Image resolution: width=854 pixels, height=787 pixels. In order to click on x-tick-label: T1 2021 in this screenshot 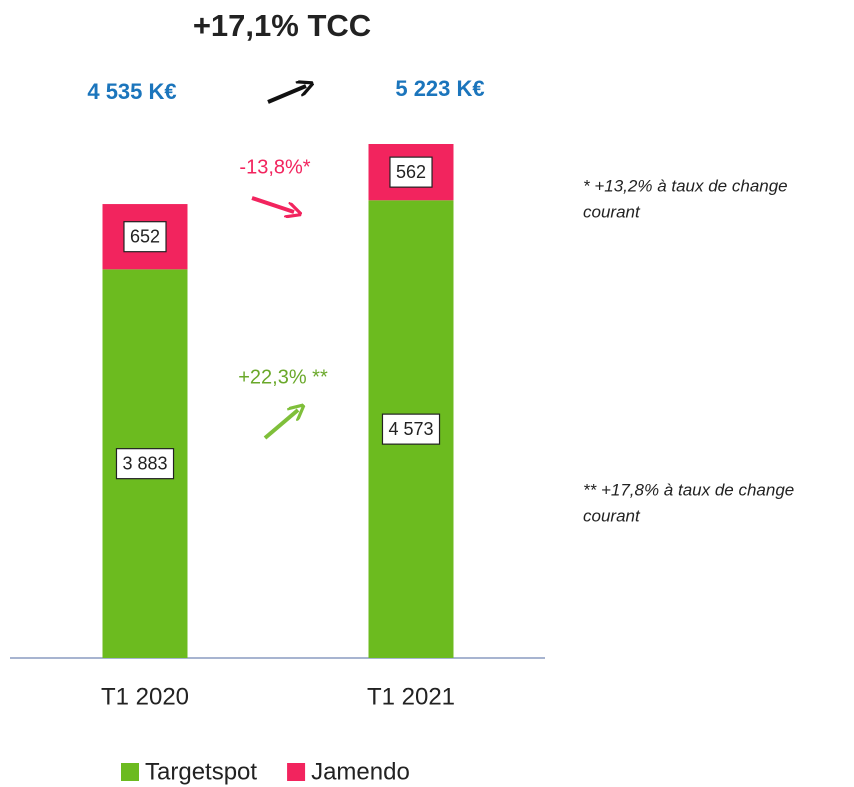, I will do `click(411, 696)`.